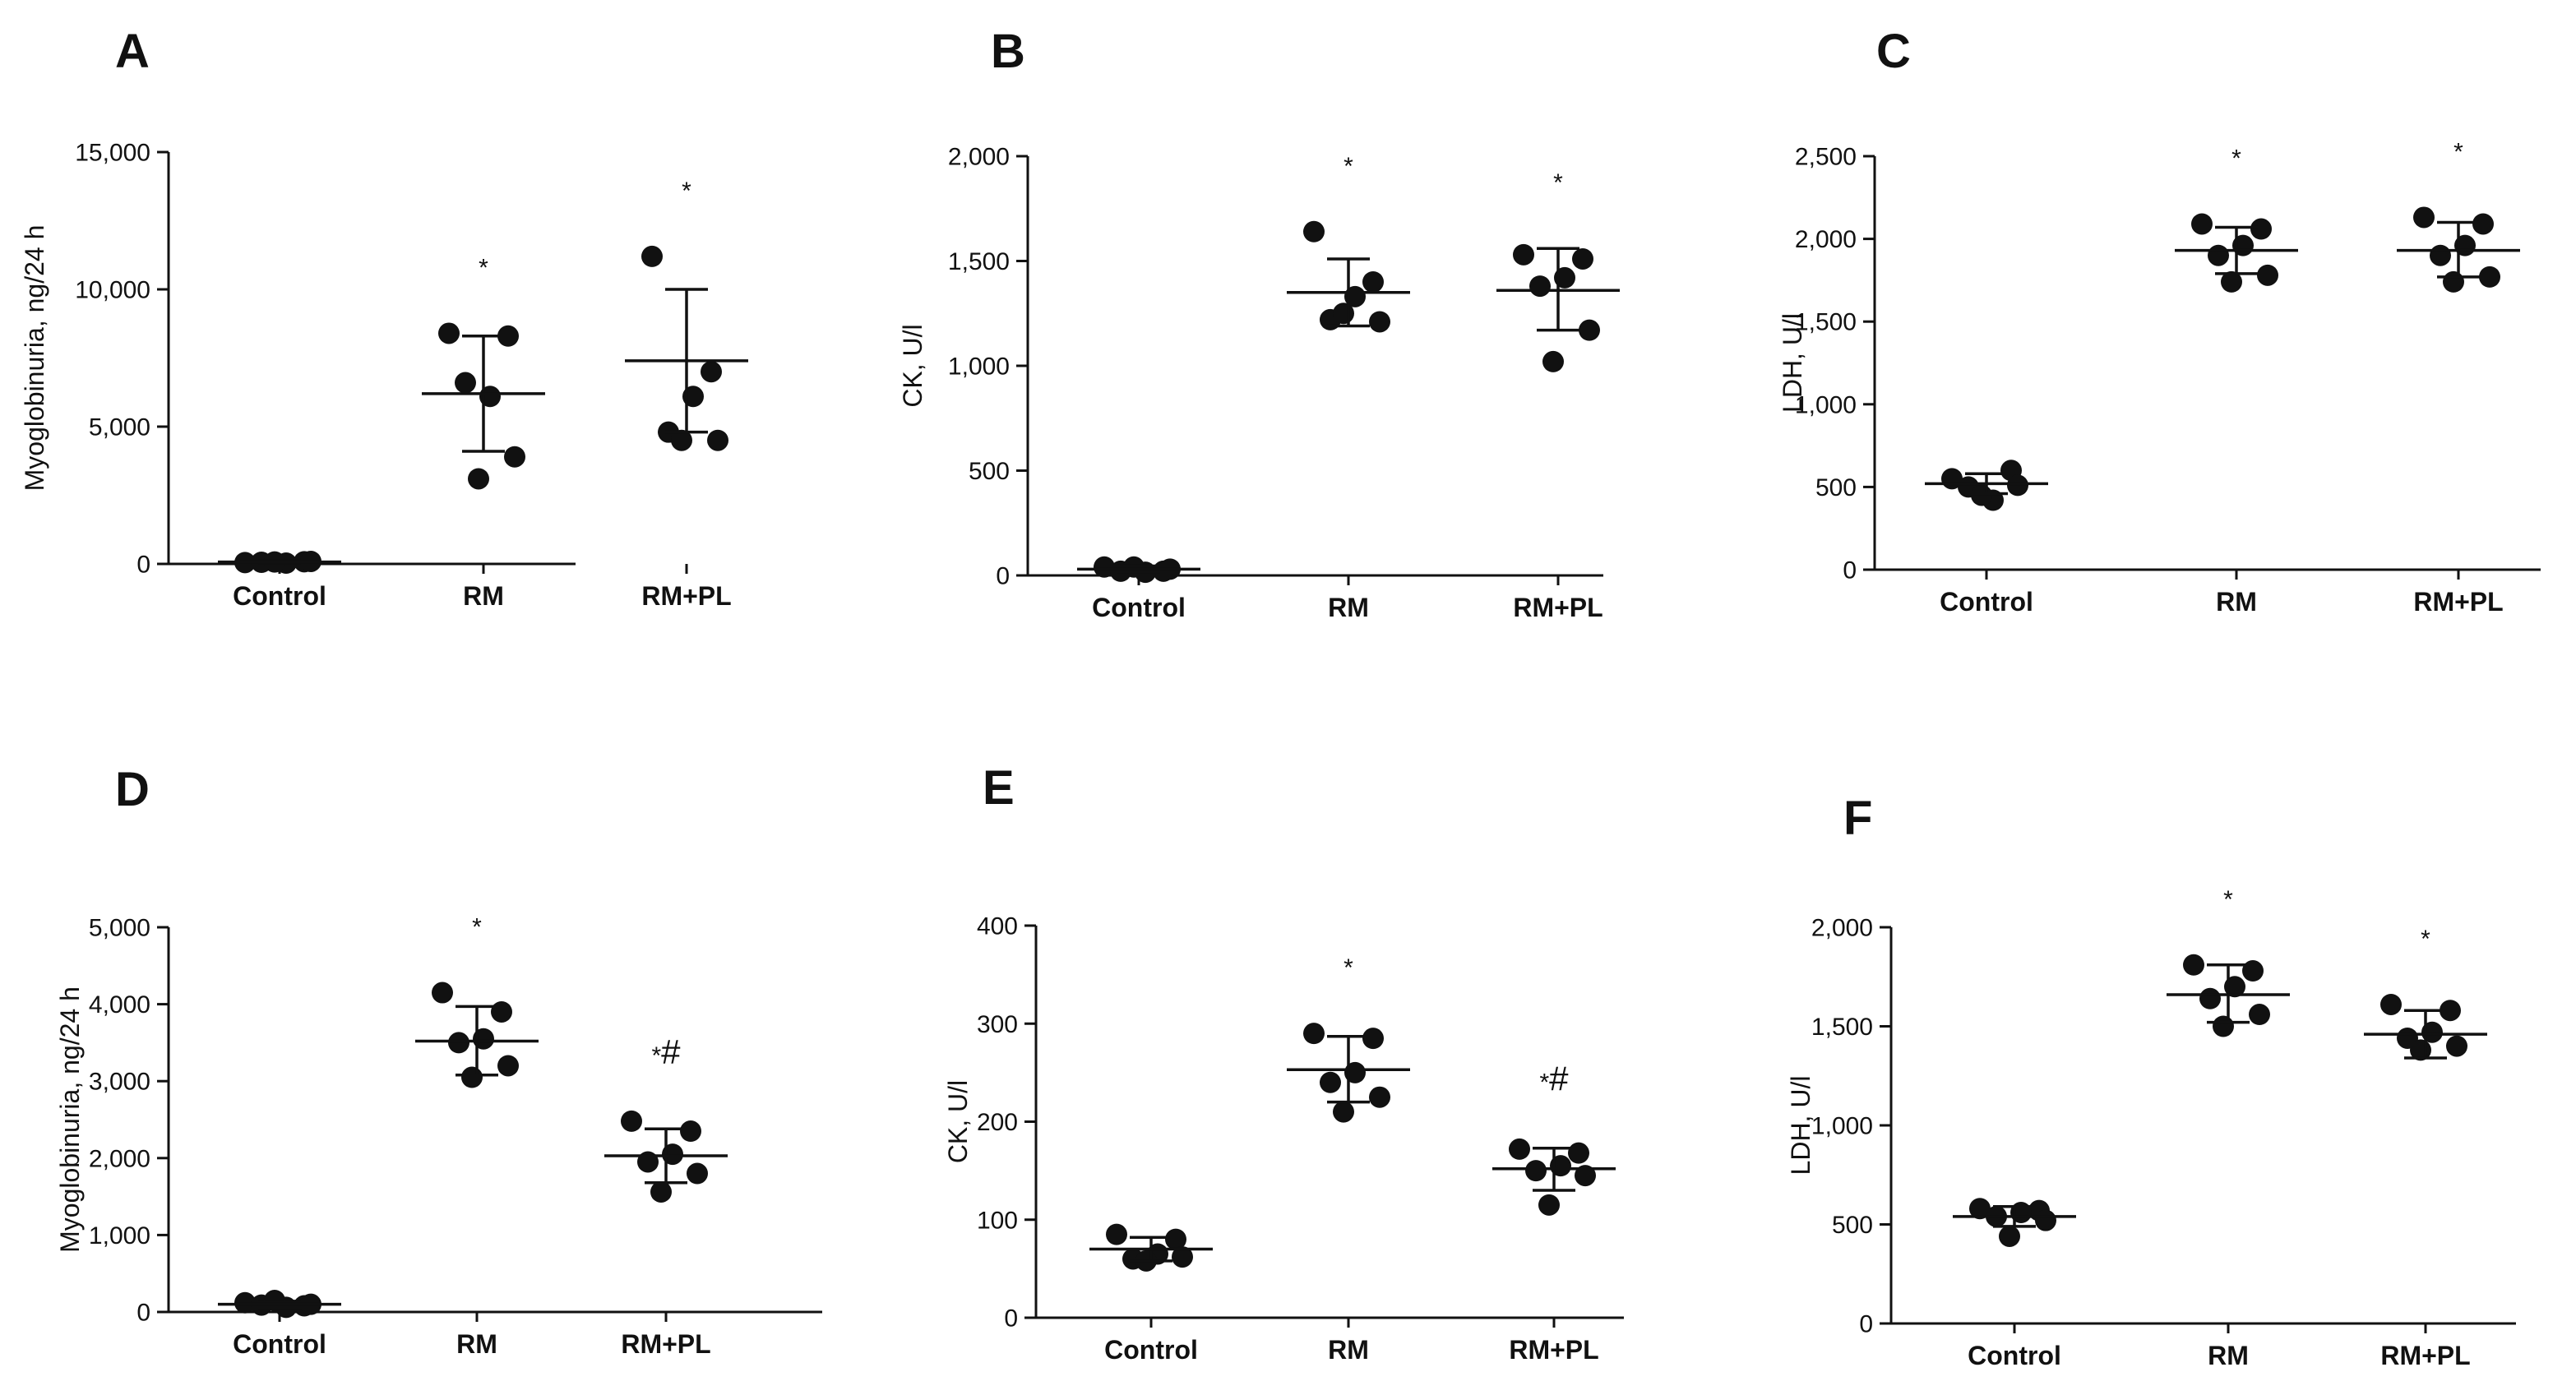 This screenshot has width=2576, height=1395. What do you see at coordinates (1283, 1063) in the screenshot?
I see `panel-e: E CK, U/l 0 100 200 300 400 Control RM RM+PL * *#` at bounding box center [1283, 1063].